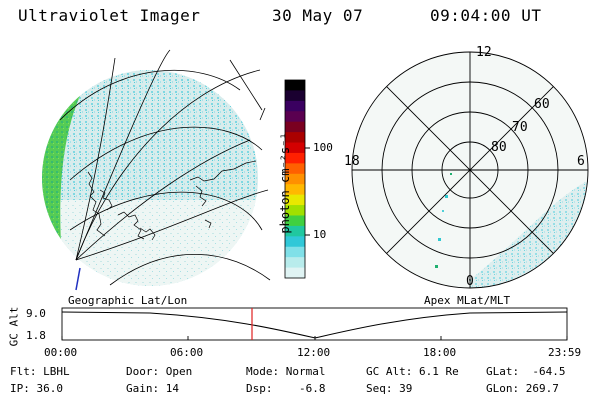 This screenshot has height=400, width=600. Describe the element at coordinates (470, 281) in the screenshot. I see `mlt-label-bottom: 0` at that location.